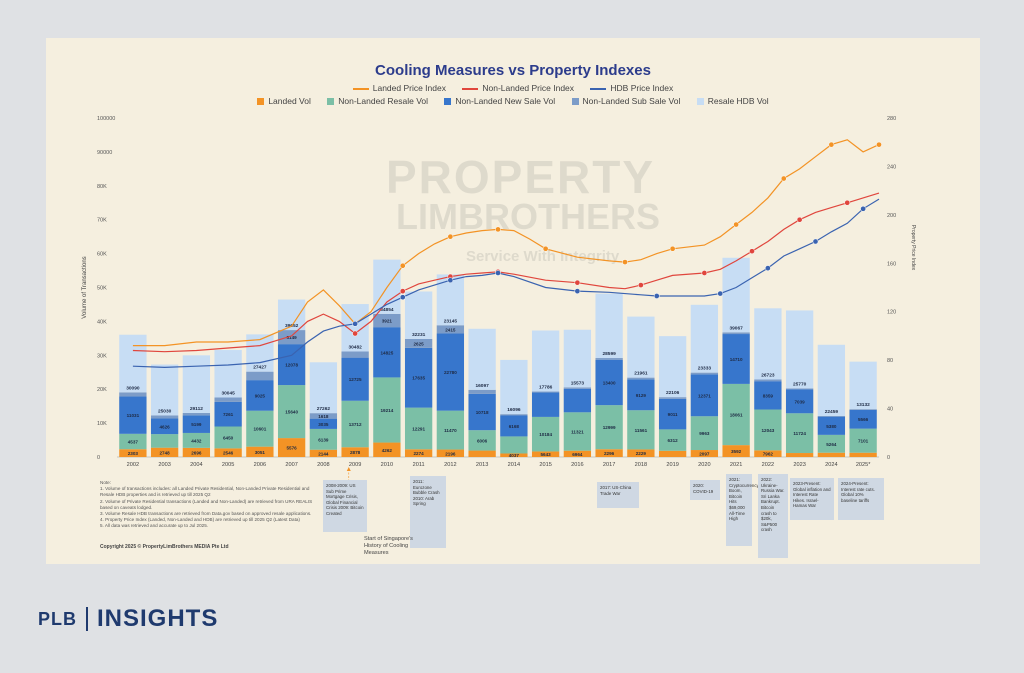  I want to click on x-tick-label: 2015, so click(545, 465).